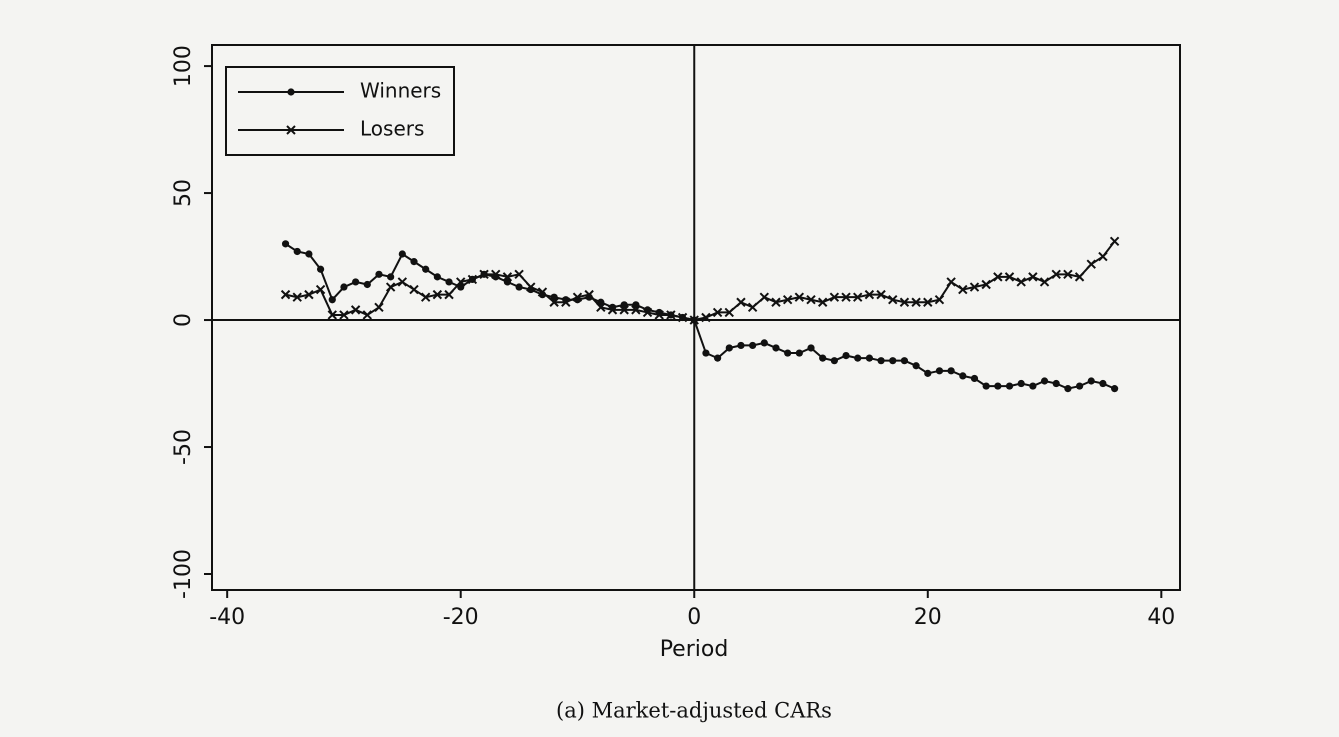 The height and width of the screenshot is (737, 1339). What do you see at coordinates (227, 617) in the screenshot?
I see `x-tick-label: -40` at bounding box center [227, 617].